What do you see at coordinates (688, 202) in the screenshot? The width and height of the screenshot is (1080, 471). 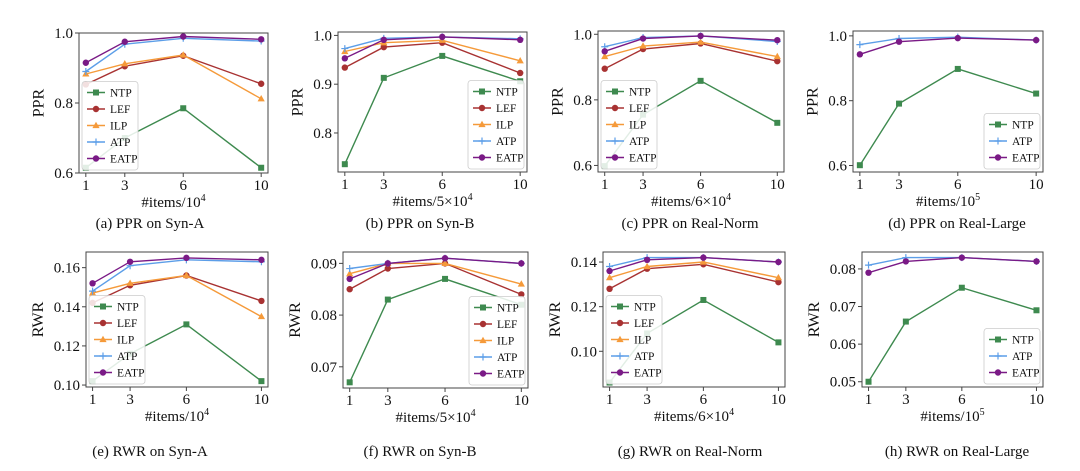 I see `x-axis-label-base: #items/6×10` at bounding box center [688, 202].